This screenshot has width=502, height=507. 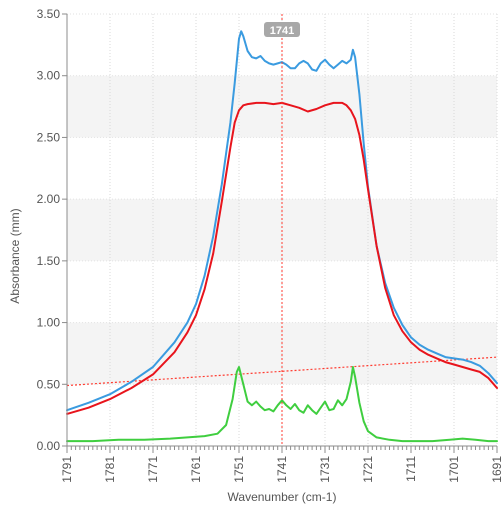 What do you see at coordinates (49, 230) in the screenshot?
I see `y-tick-labels: 0.00 0.50 1.00 1.50 2.00 2.50 3.00 3.50` at bounding box center [49, 230].